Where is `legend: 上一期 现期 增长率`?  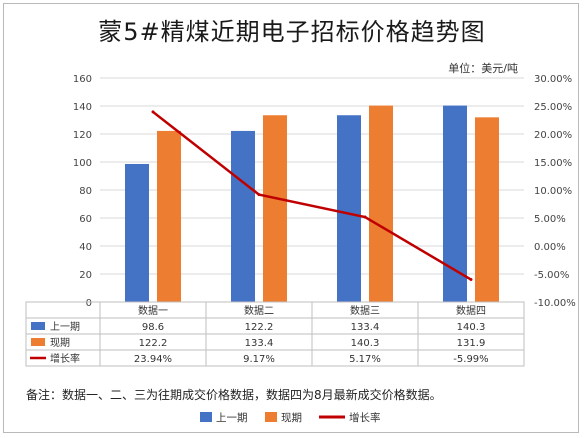 legend: 上一期 现期 增长率 is located at coordinates (290, 417).